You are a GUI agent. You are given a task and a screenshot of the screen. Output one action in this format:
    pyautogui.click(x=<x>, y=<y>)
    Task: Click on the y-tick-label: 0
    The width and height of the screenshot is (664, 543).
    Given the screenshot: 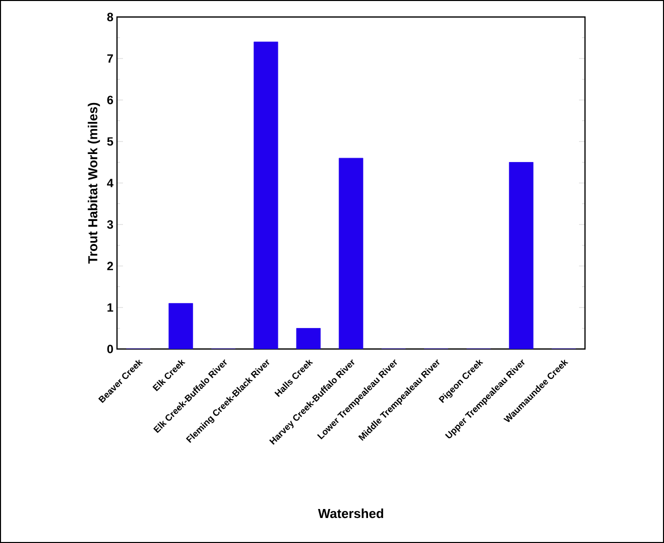 What is the action you would take?
    pyautogui.click(x=110, y=349)
    